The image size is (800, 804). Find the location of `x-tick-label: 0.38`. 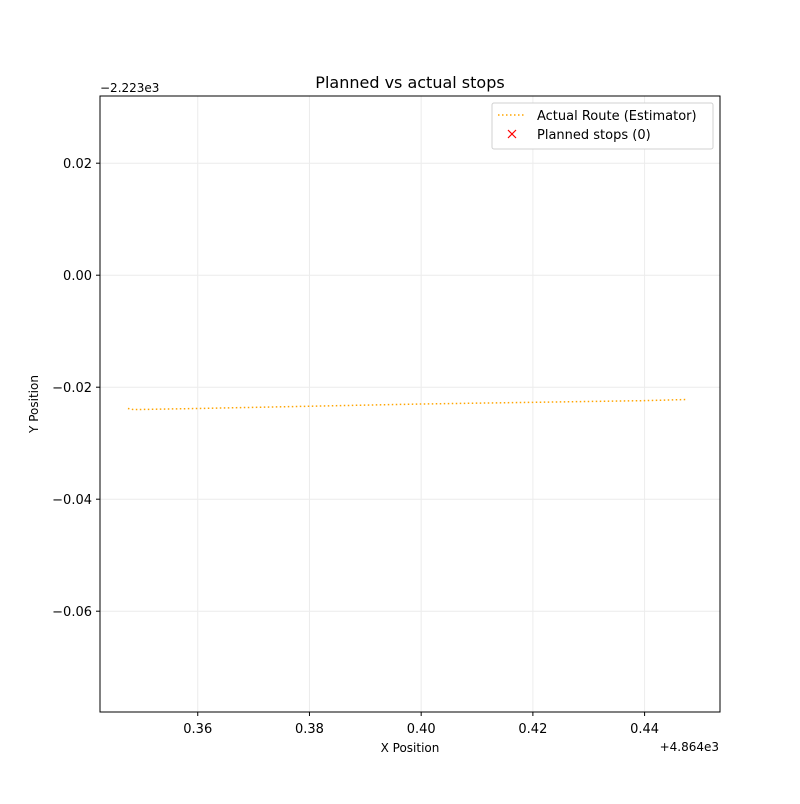

x-tick-label: 0.38 is located at coordinates (309, 729).